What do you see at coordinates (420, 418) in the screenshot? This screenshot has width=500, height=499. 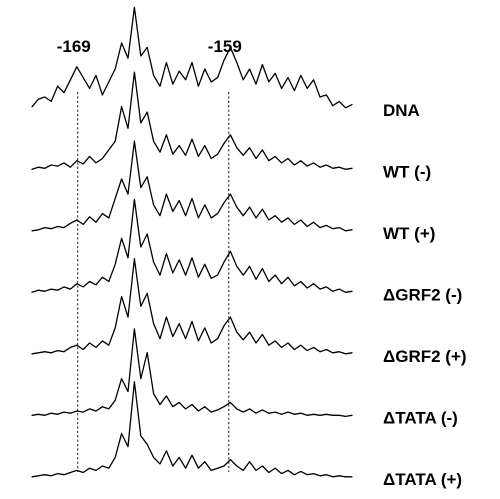 I see `series-label-tata: ΔTATA (-)` at bounding box center [420, 418].